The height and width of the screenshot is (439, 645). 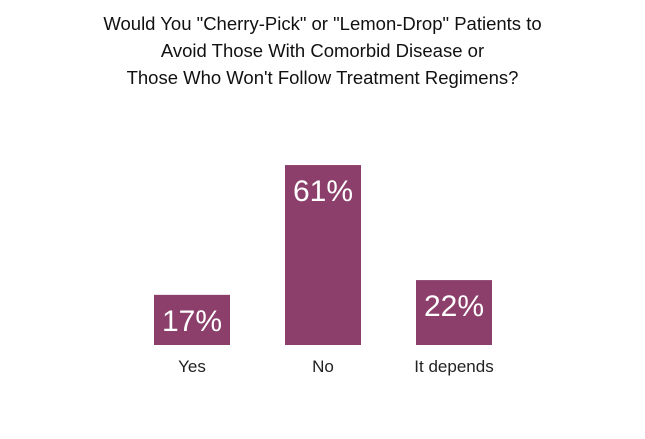 I want to click on bar-yes, so click(x=192, y=319).